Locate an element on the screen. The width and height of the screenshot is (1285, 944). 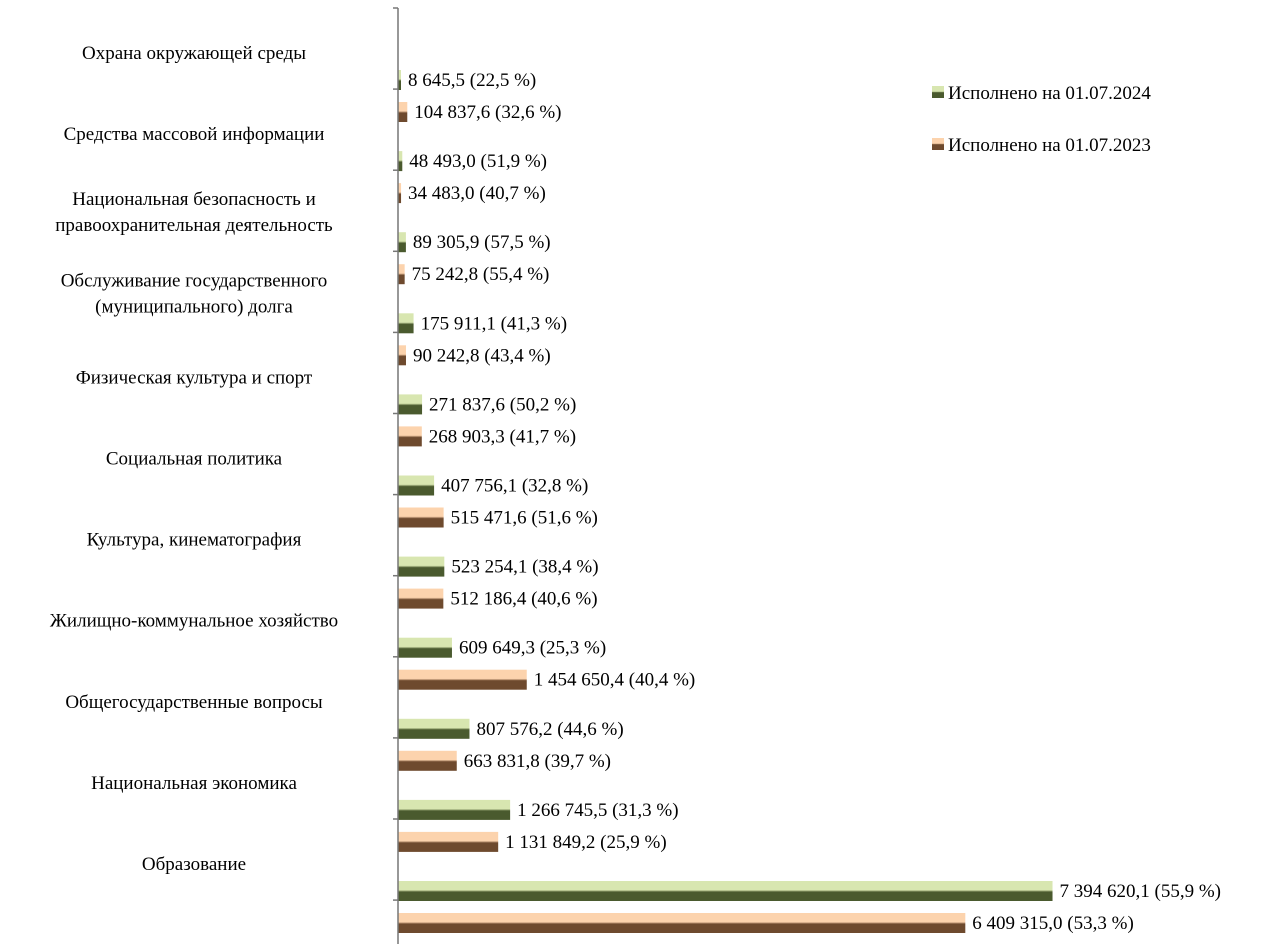
category-label: Физическая культура и спорт is located at coordinates (194, 377).